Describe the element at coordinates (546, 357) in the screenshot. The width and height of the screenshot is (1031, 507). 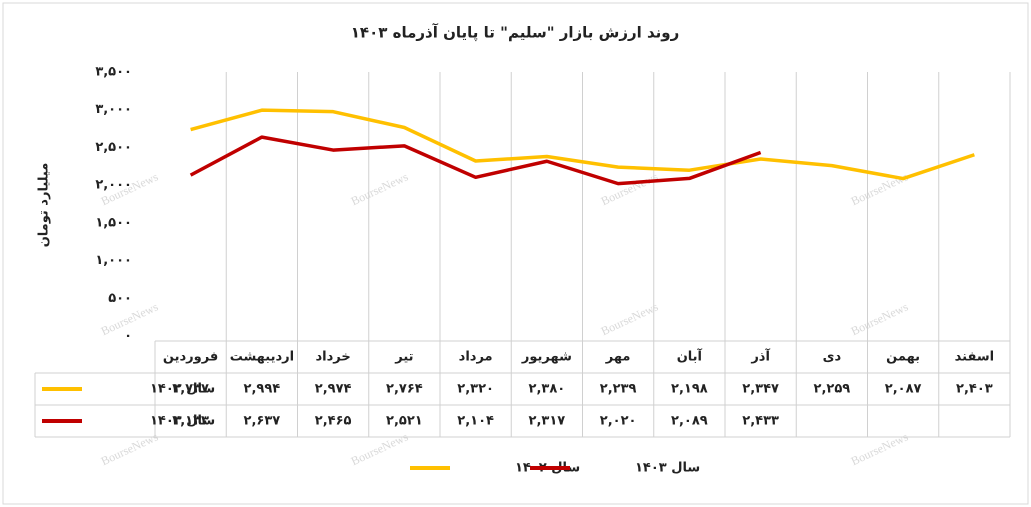
I see `x-tick-label: شهریور` at that location.